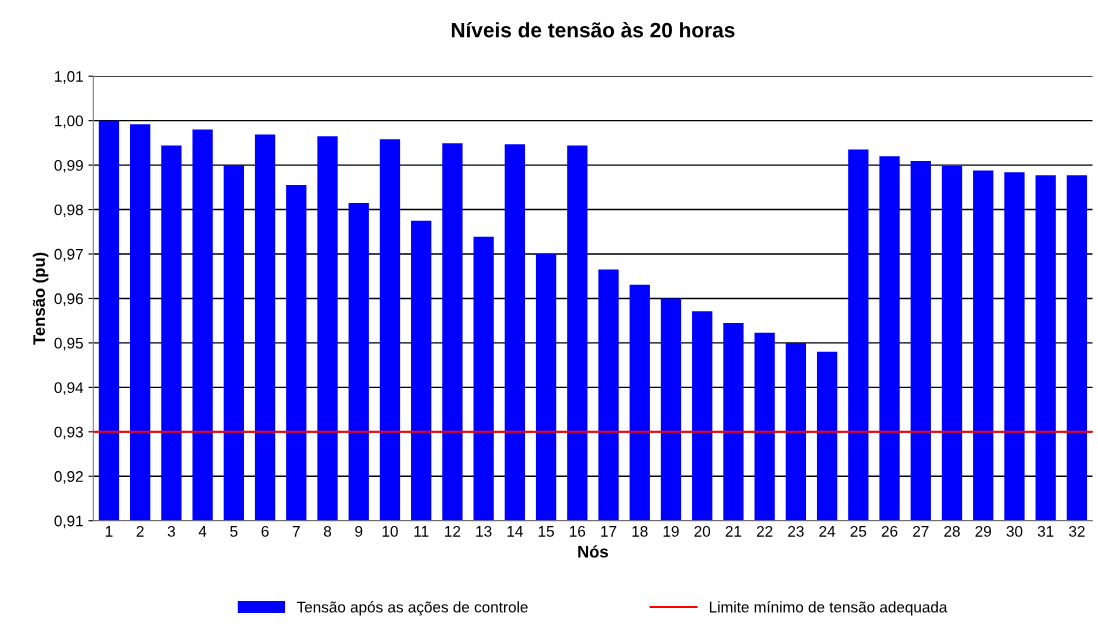 The height and width of the screenshot is (635, 1098). I want to click on y-tick-label: 1,01, so click(69, 77).